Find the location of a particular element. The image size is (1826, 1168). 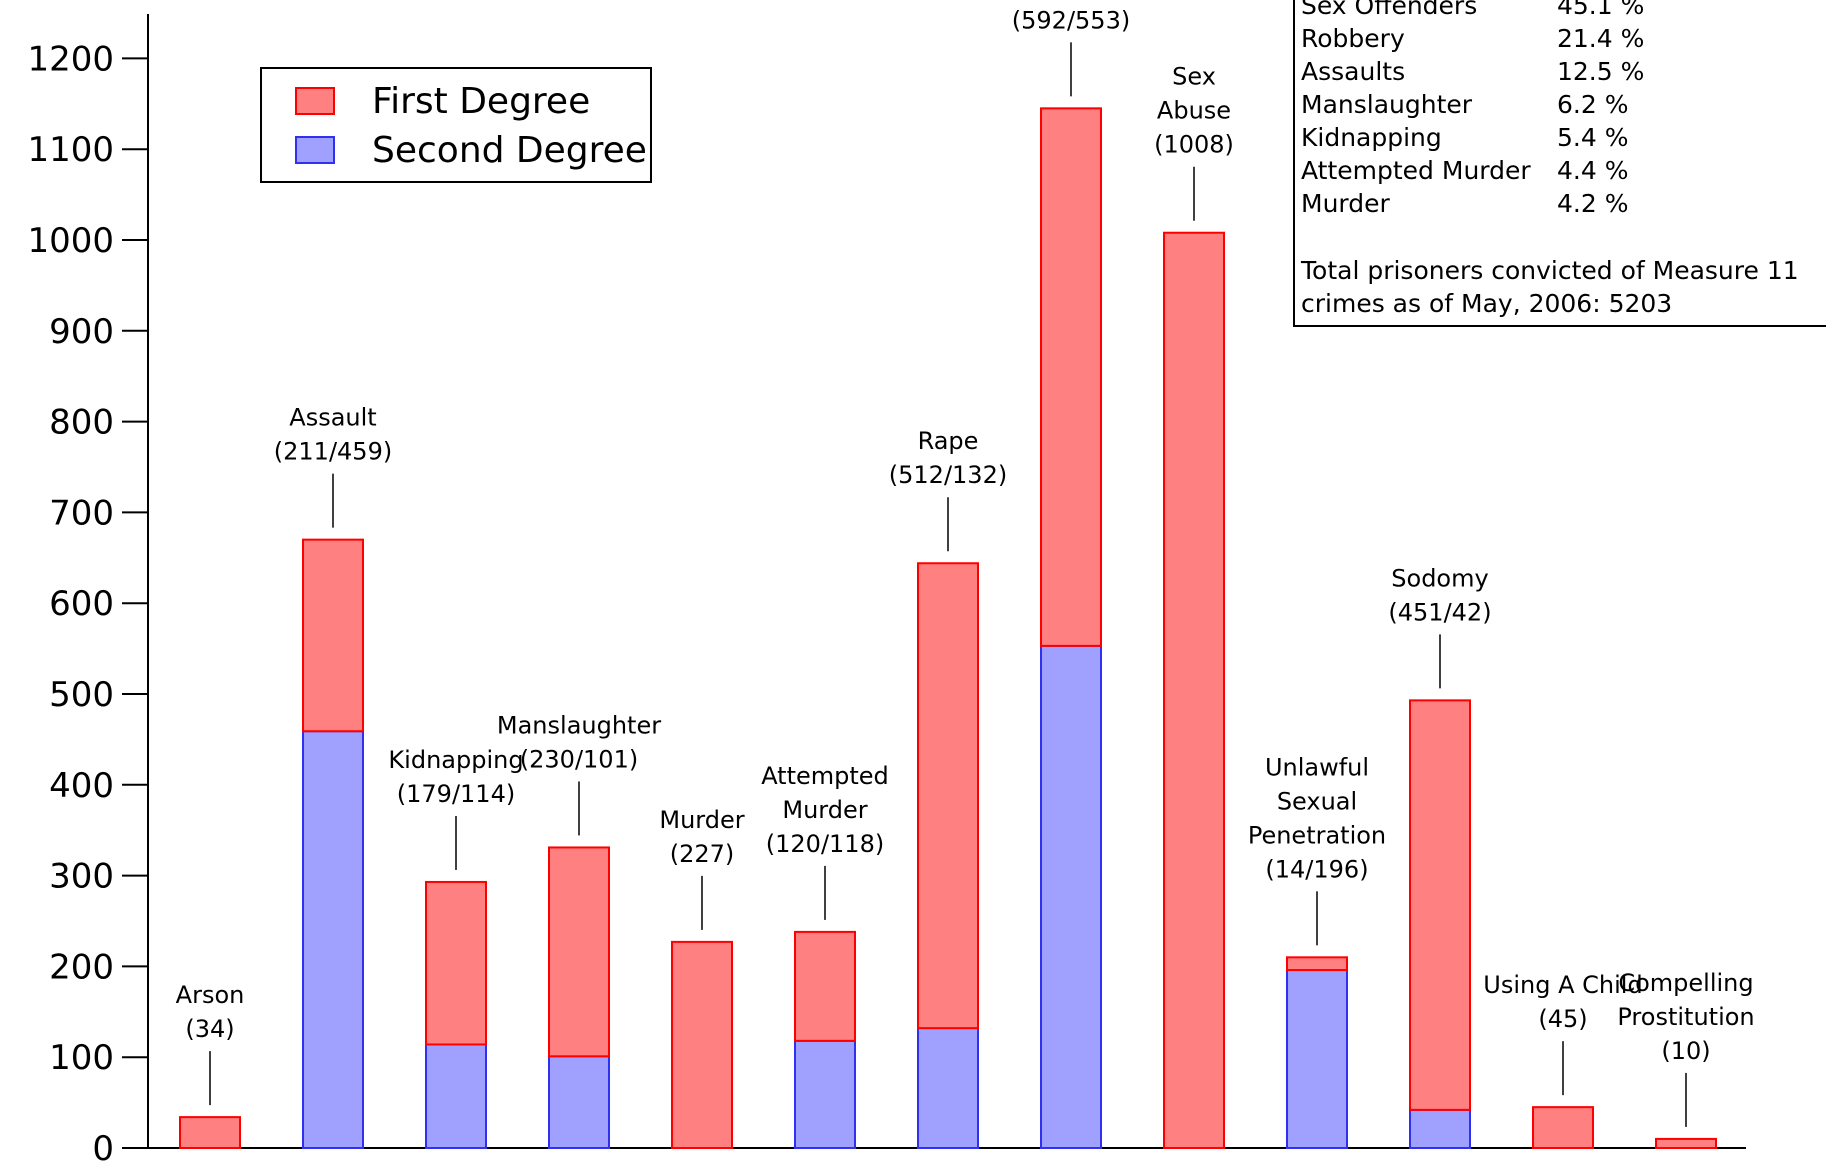

category-label-line: Attempted is located at coordinates (825, 776).